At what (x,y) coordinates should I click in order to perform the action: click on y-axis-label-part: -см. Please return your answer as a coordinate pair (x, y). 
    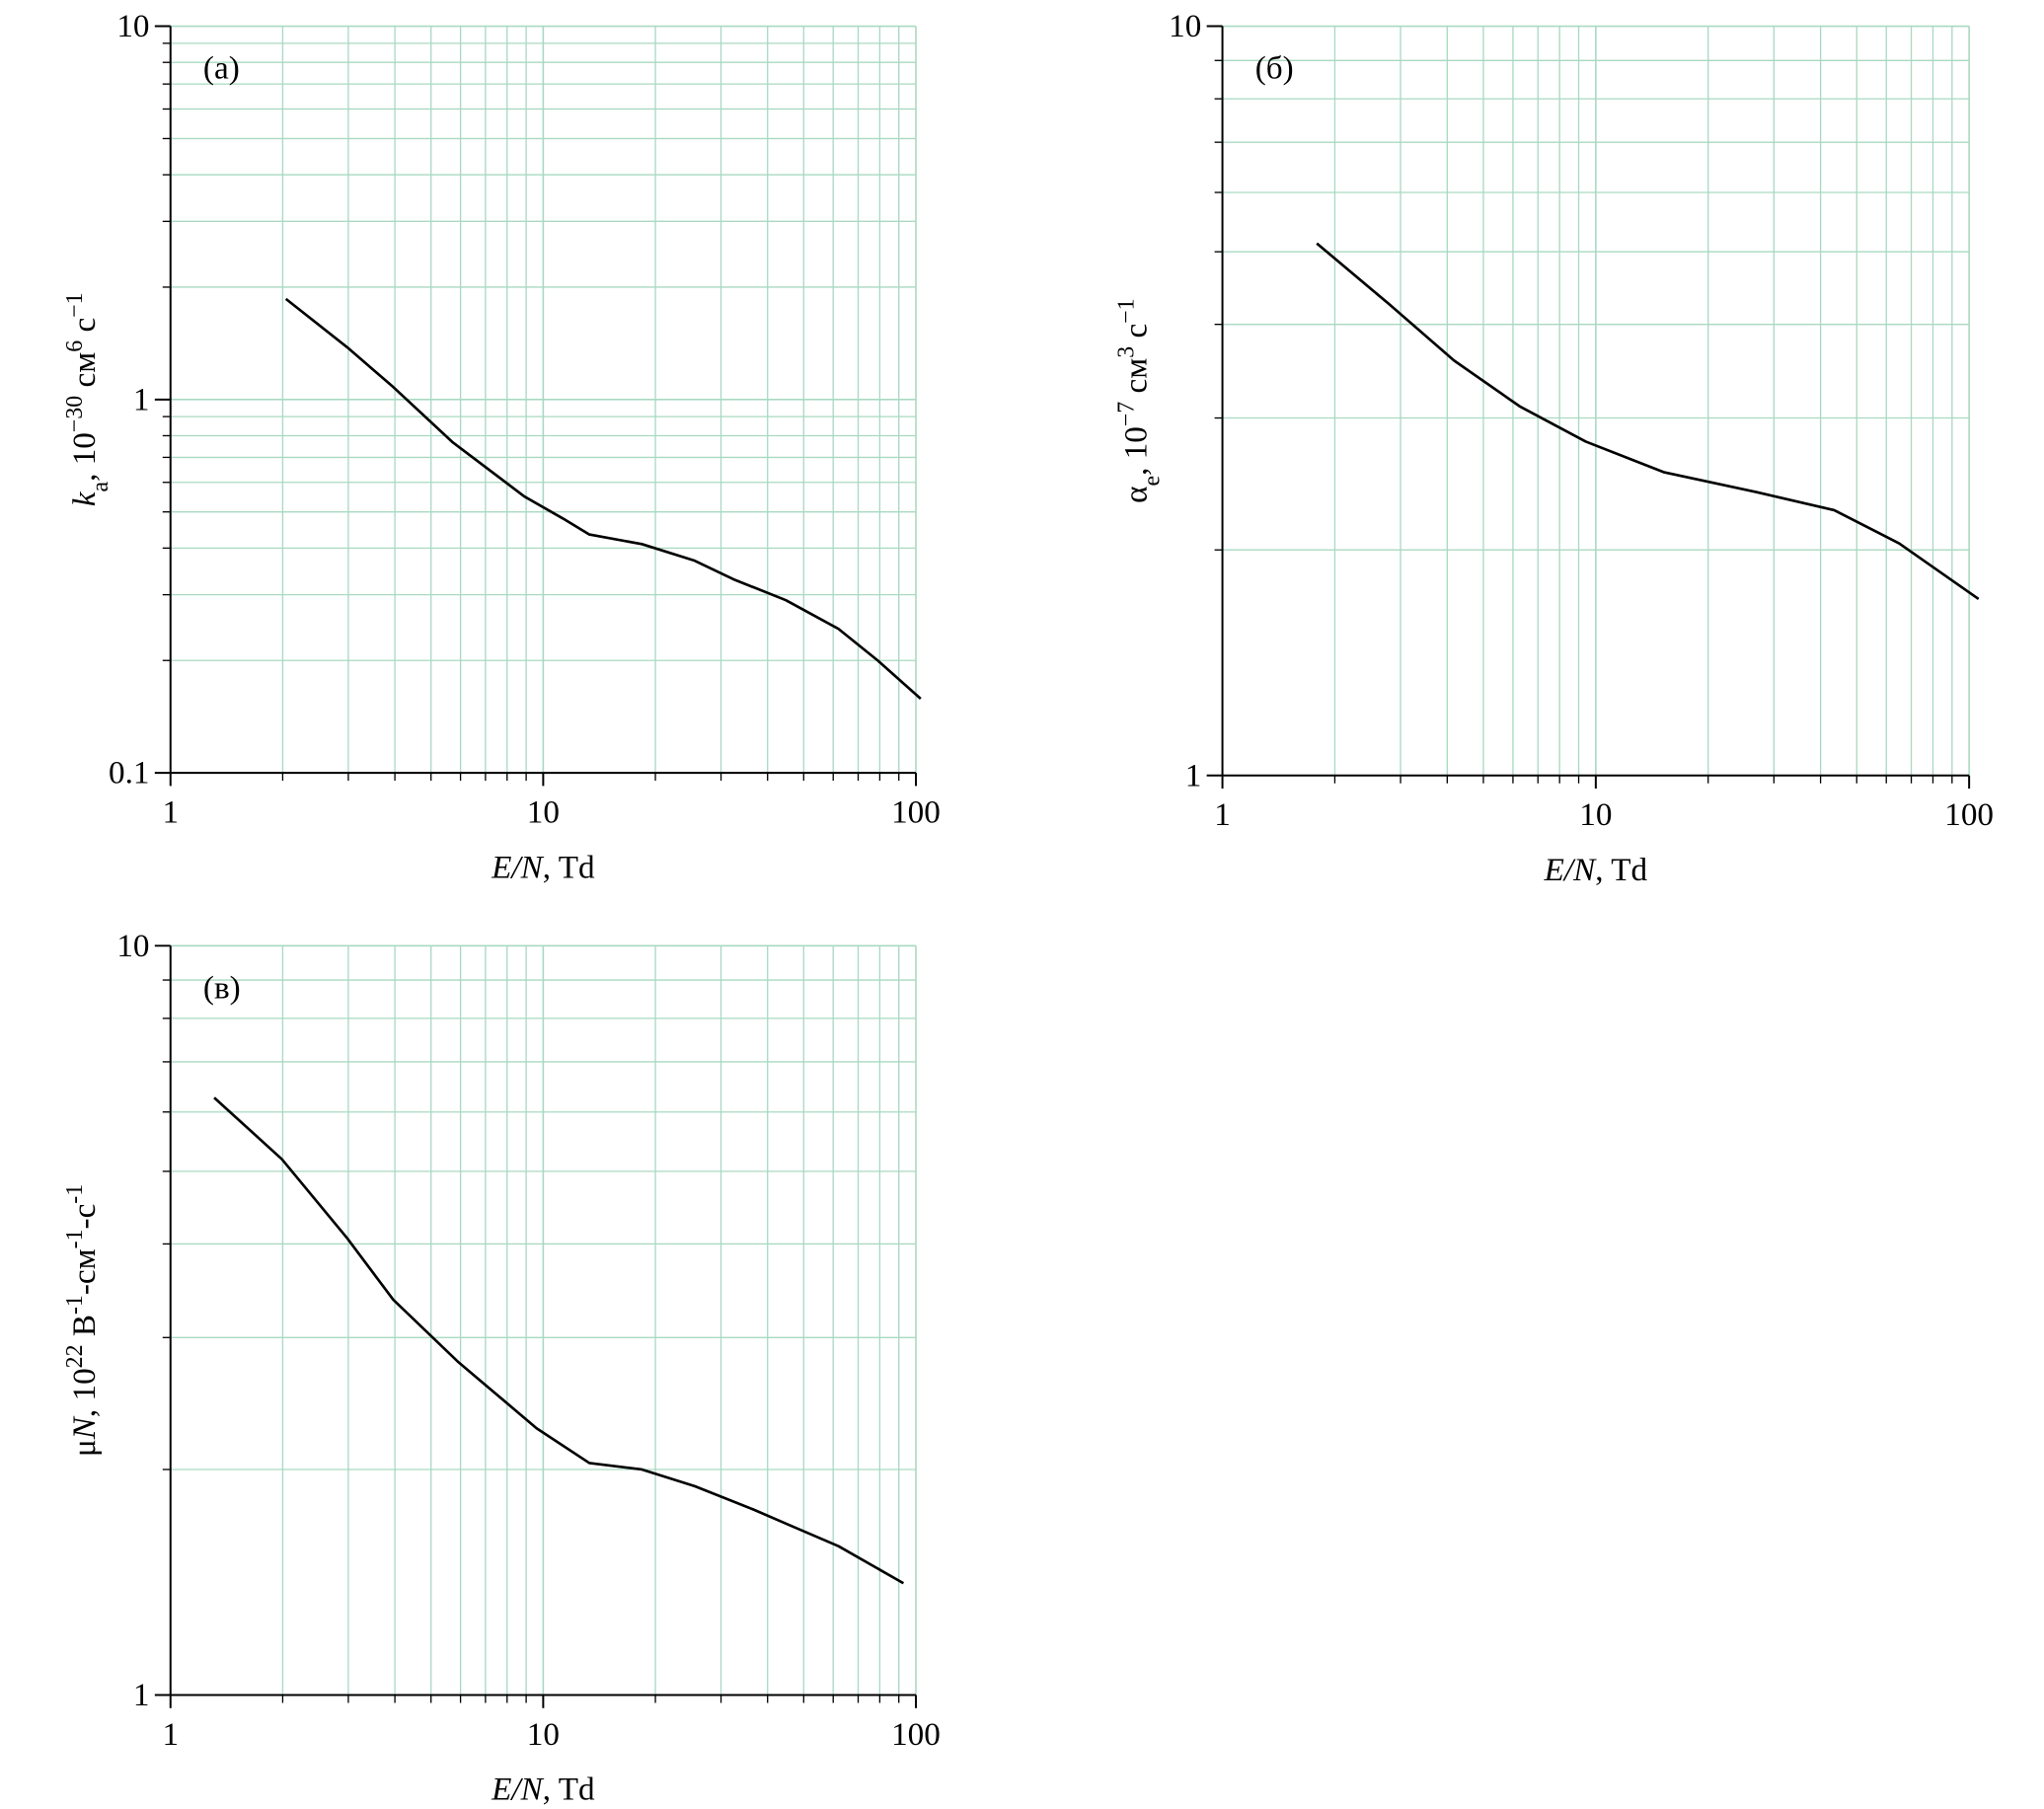
    Looking at the image, I should click on (84, 1271).